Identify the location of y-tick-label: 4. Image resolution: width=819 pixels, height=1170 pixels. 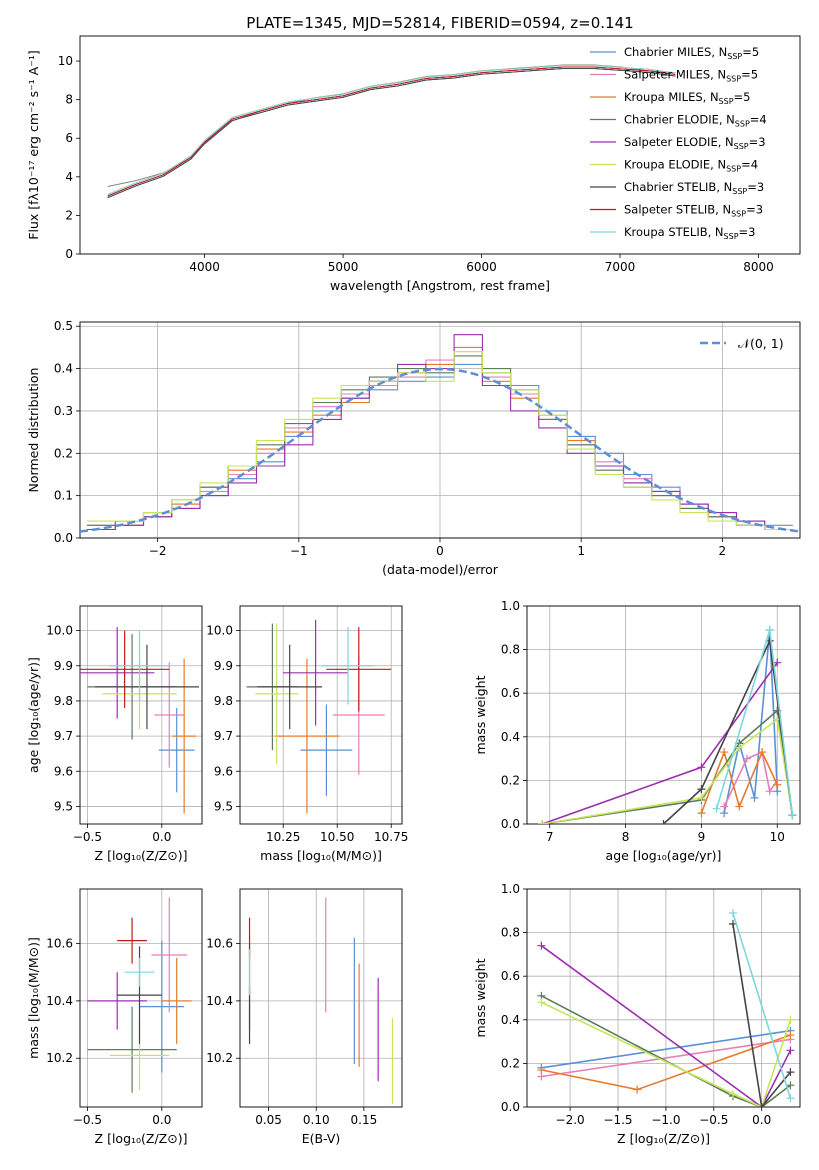
(69, 177).